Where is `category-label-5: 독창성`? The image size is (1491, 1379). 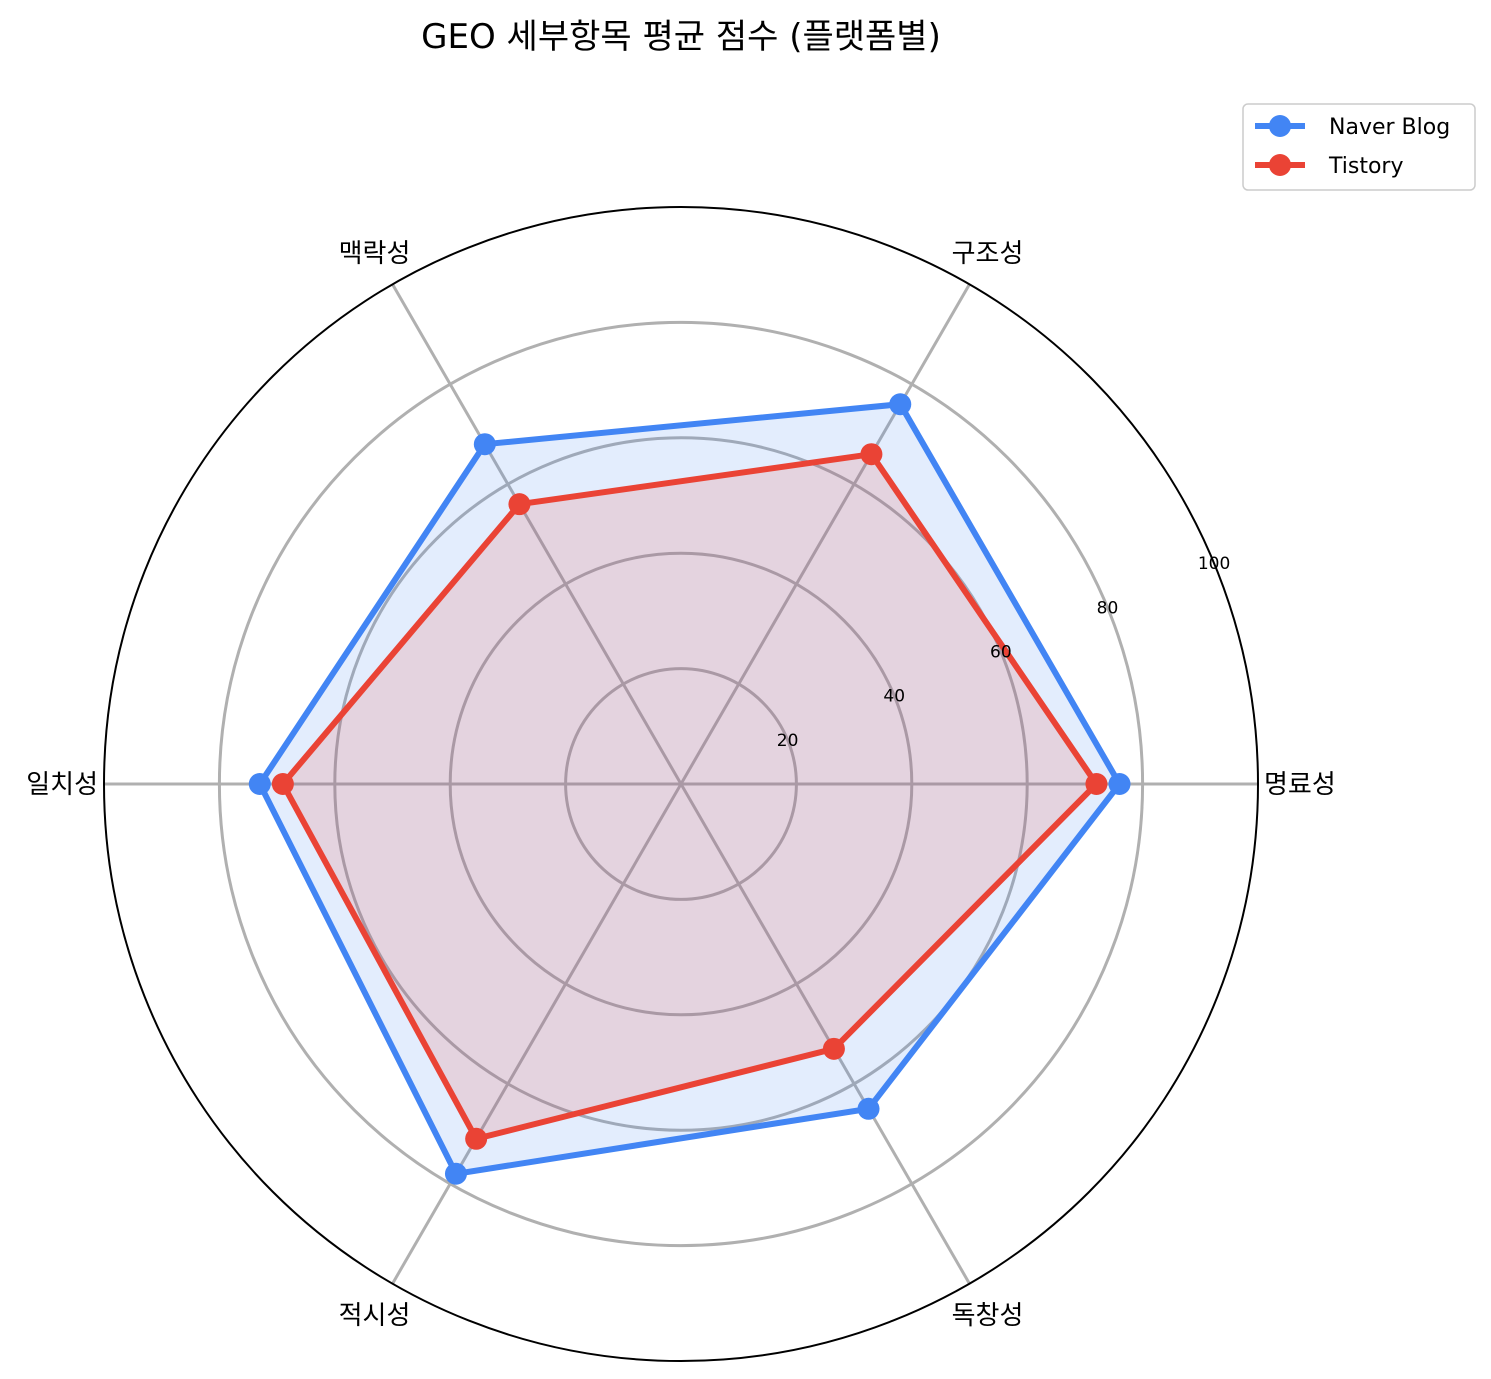
category-label-5: 독창성 is located at coordinates (988, 1316).